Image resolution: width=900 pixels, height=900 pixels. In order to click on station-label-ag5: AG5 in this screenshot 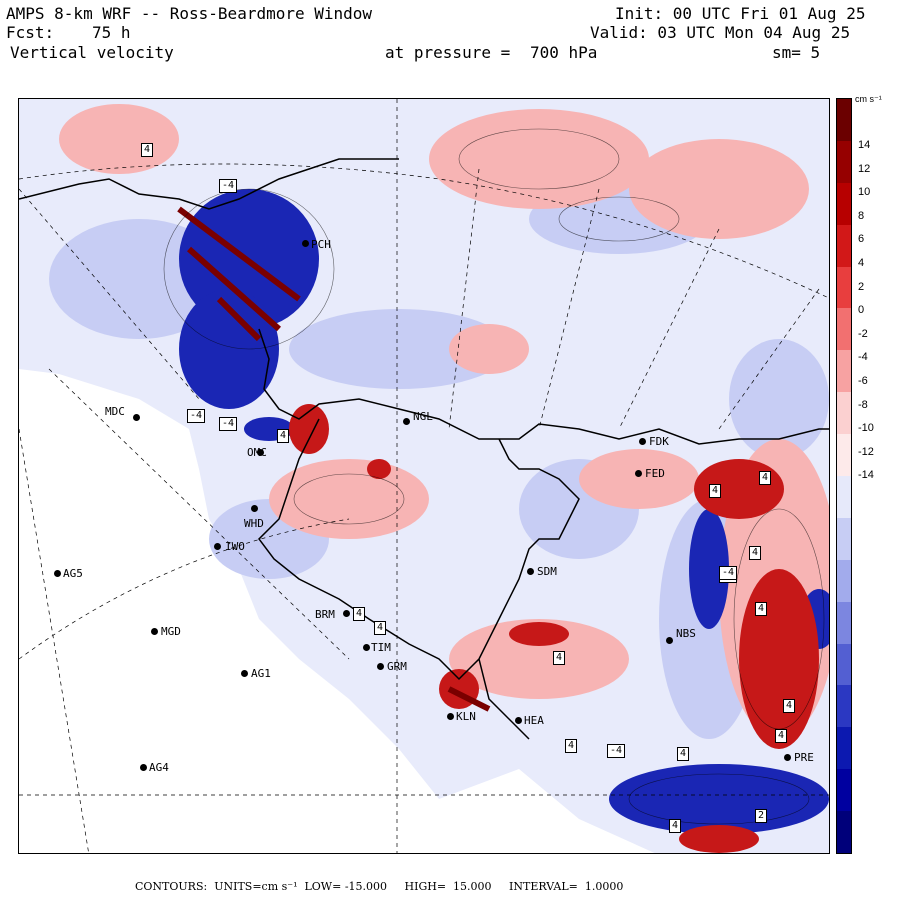, I will do `click(73, 573)`.